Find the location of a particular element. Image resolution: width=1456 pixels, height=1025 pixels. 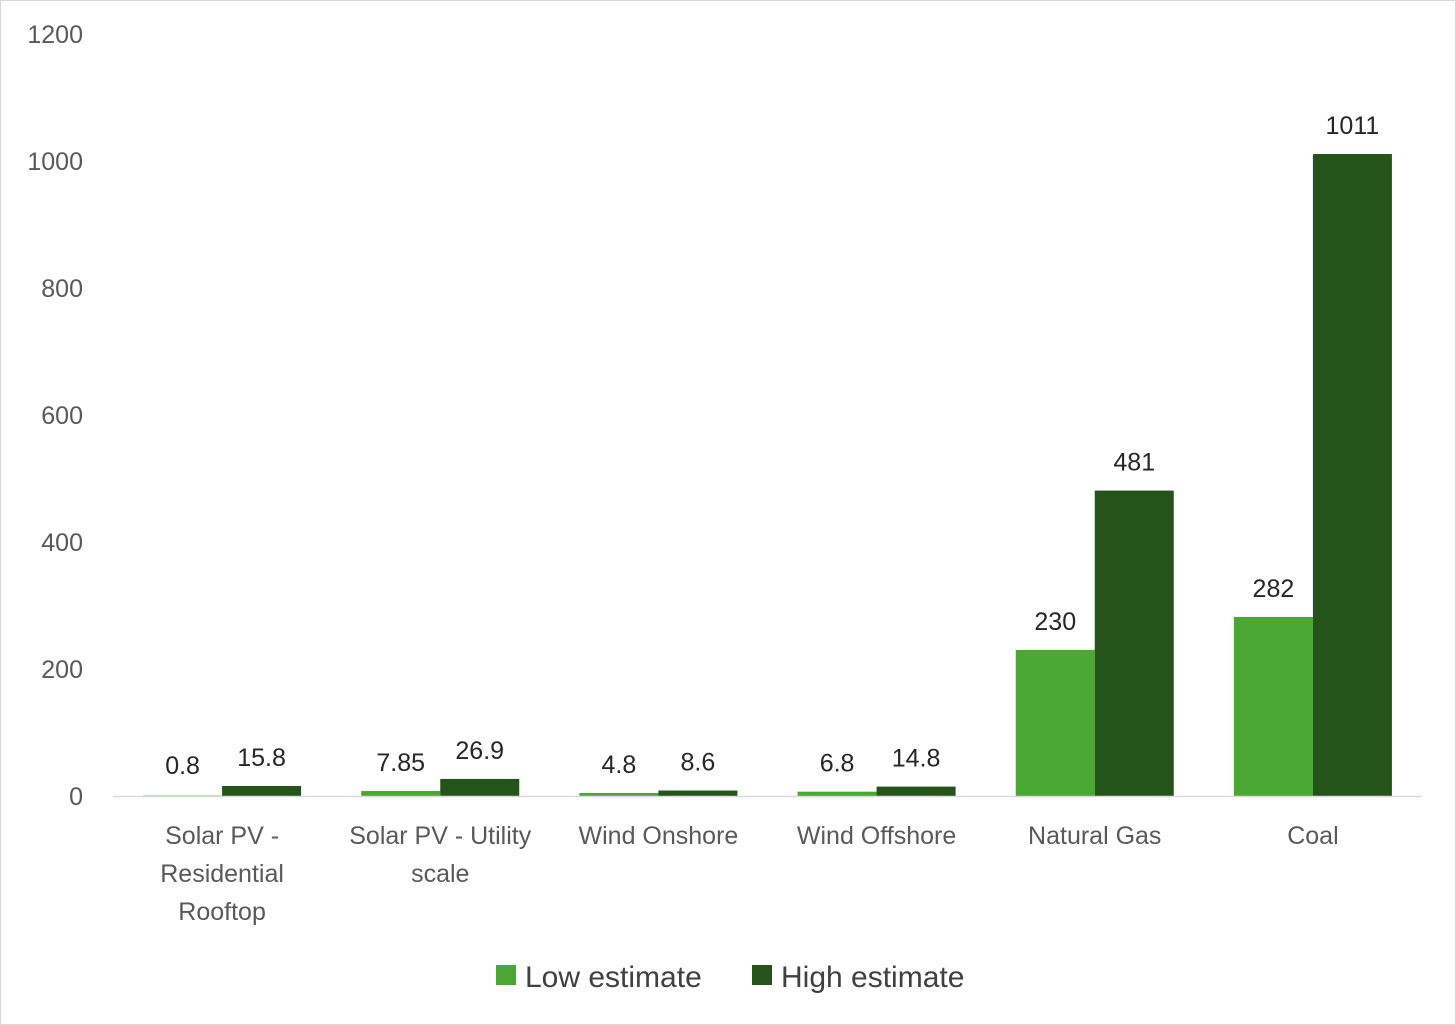

data-label: 8.6 is located at coordinates (698, 763).